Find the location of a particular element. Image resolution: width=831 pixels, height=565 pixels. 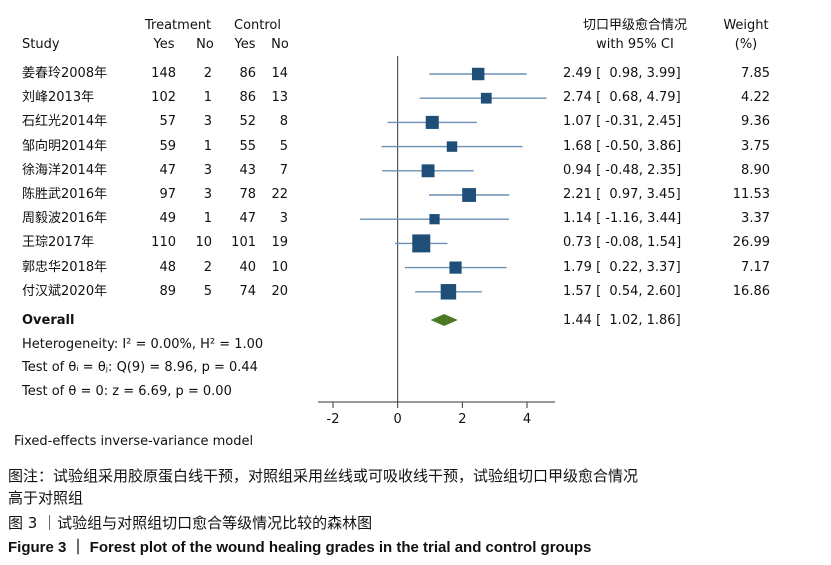

treatment-yes: 89 is located at coordinates (167, 291).